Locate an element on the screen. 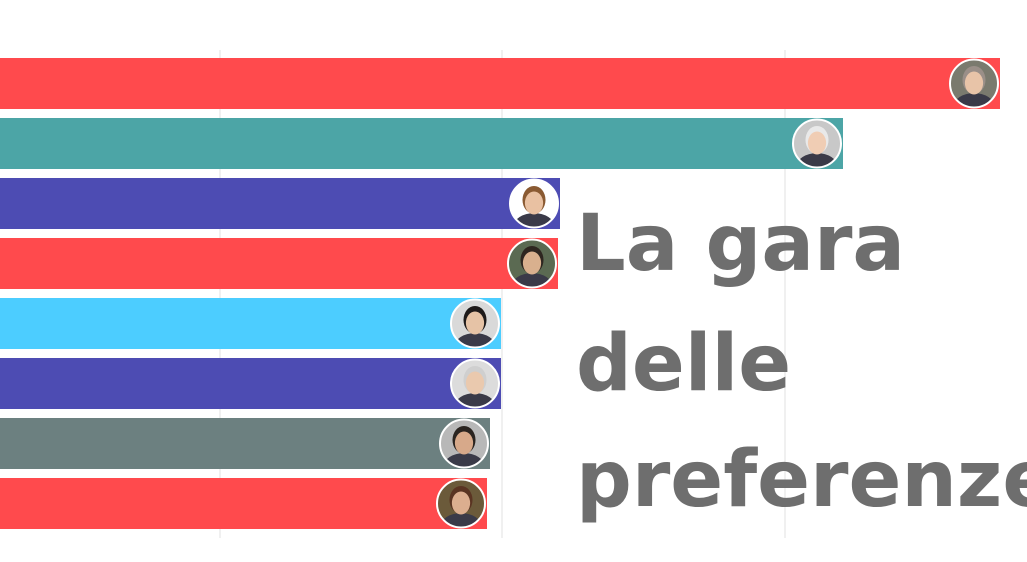 This screenshot has width=1027, height=562. person-avatar-6-icon is located at coordinates (475, 383).